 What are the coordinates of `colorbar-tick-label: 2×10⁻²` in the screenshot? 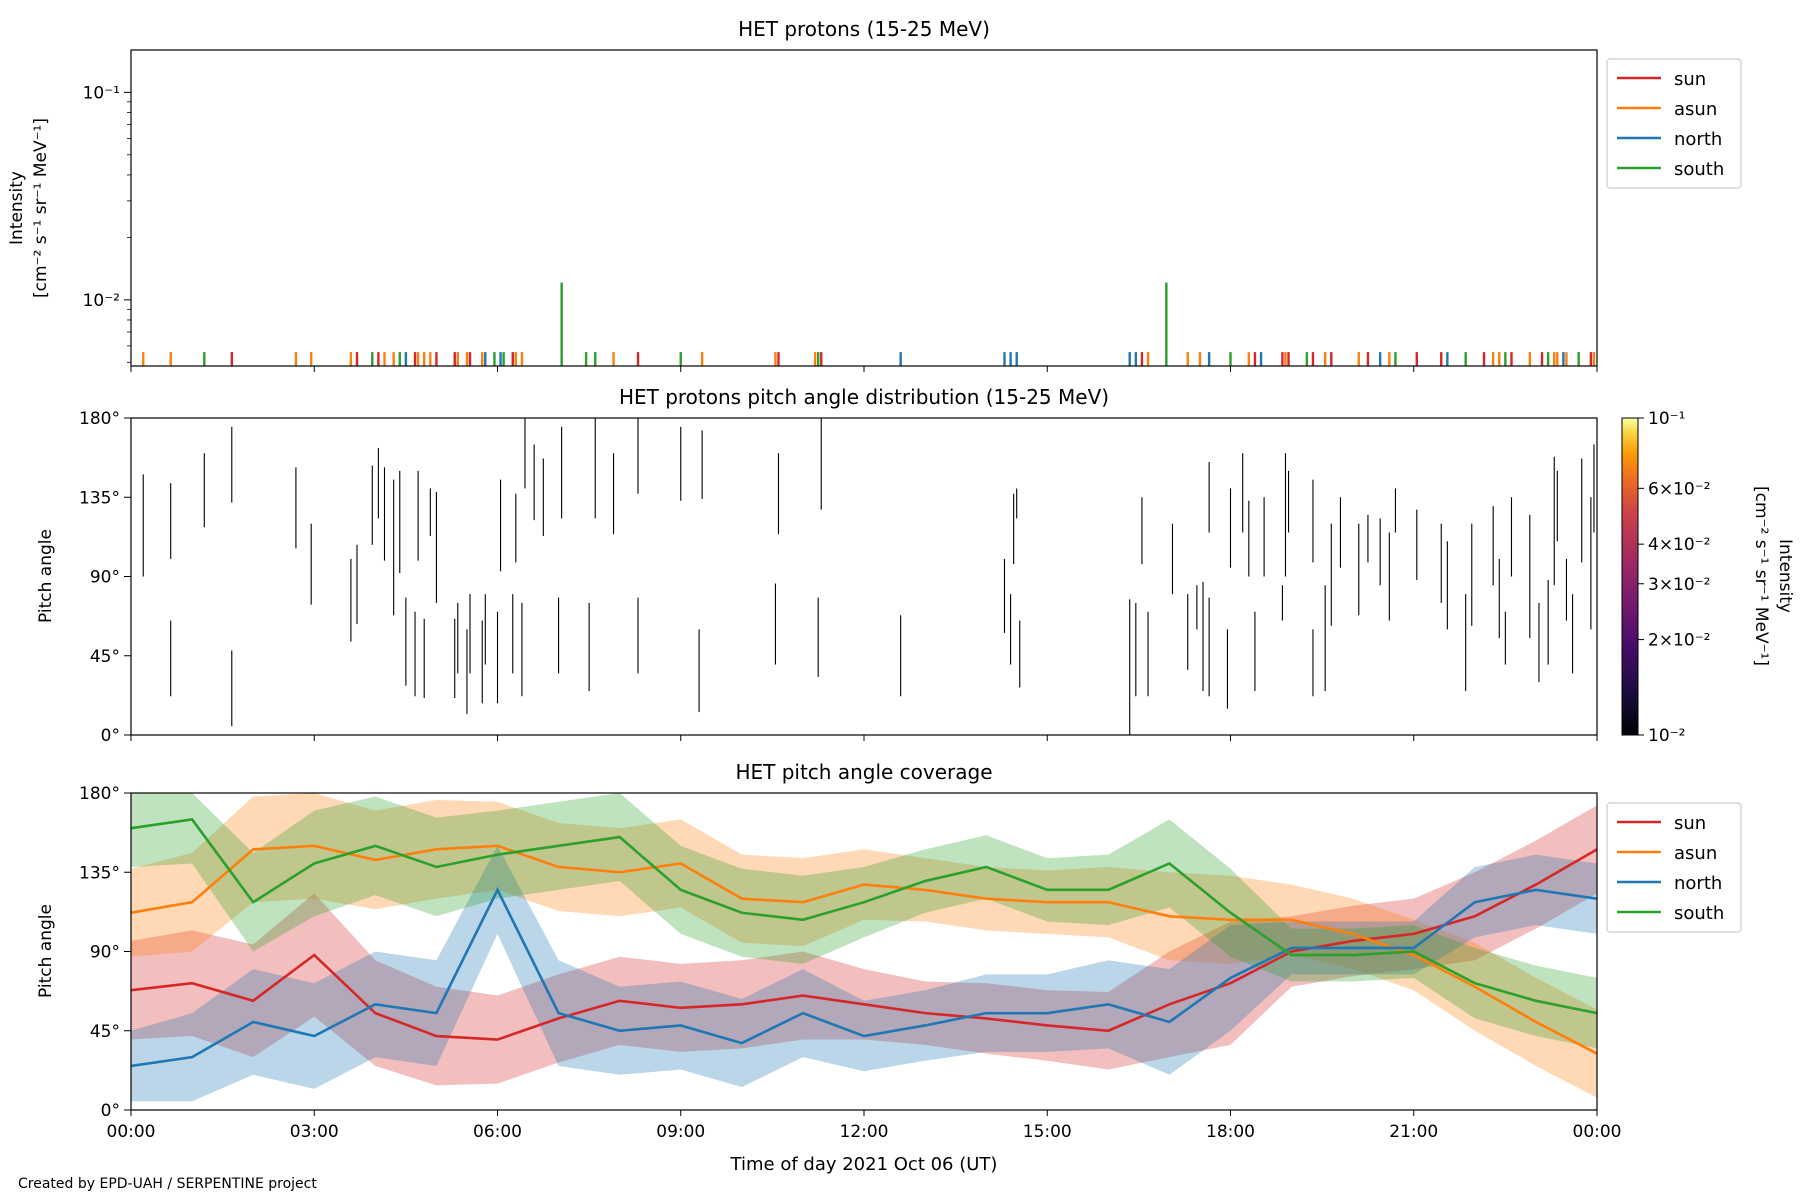 It's located at (1679, 641).